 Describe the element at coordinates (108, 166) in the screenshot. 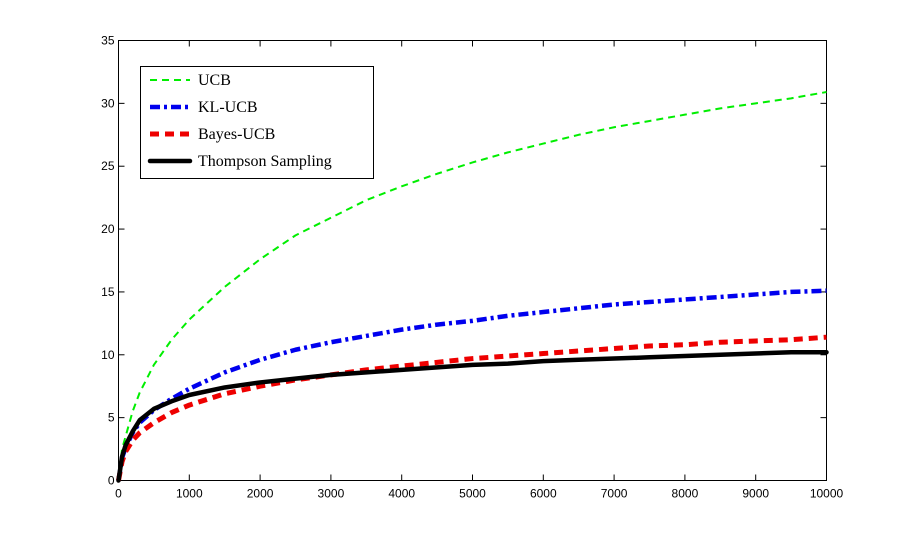

I see `y-tick-label: 25` at that location.